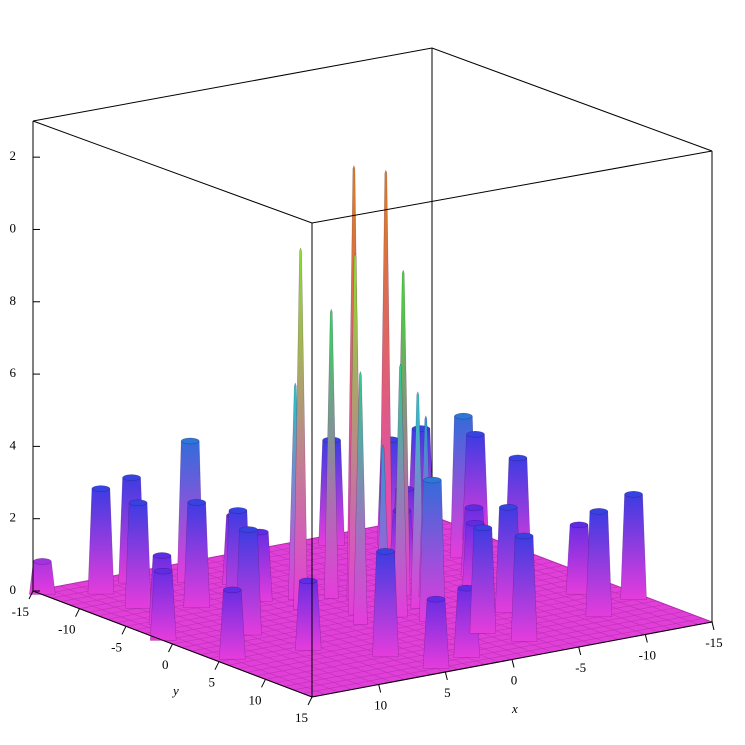  Describe the element at coordinates (13, 372) in the screenshot. I see `z-tick-label: 6` at that location.